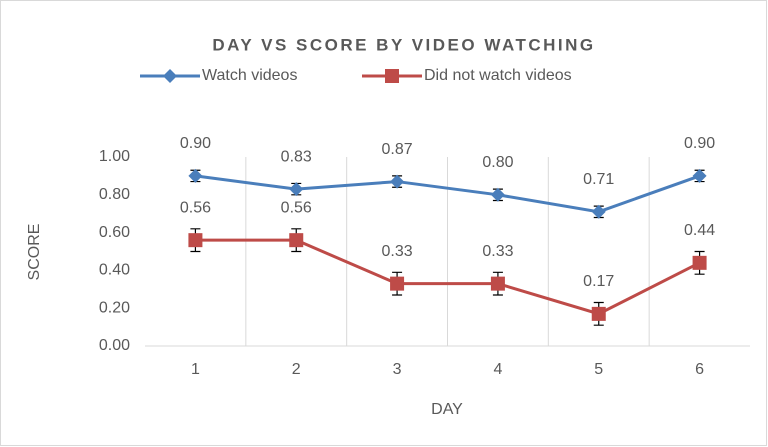 This screenshot has width=768, height=447. Describe the element at coordinates (397, 369) in the screenshot. I see `x-tick-label: 3` at that location.